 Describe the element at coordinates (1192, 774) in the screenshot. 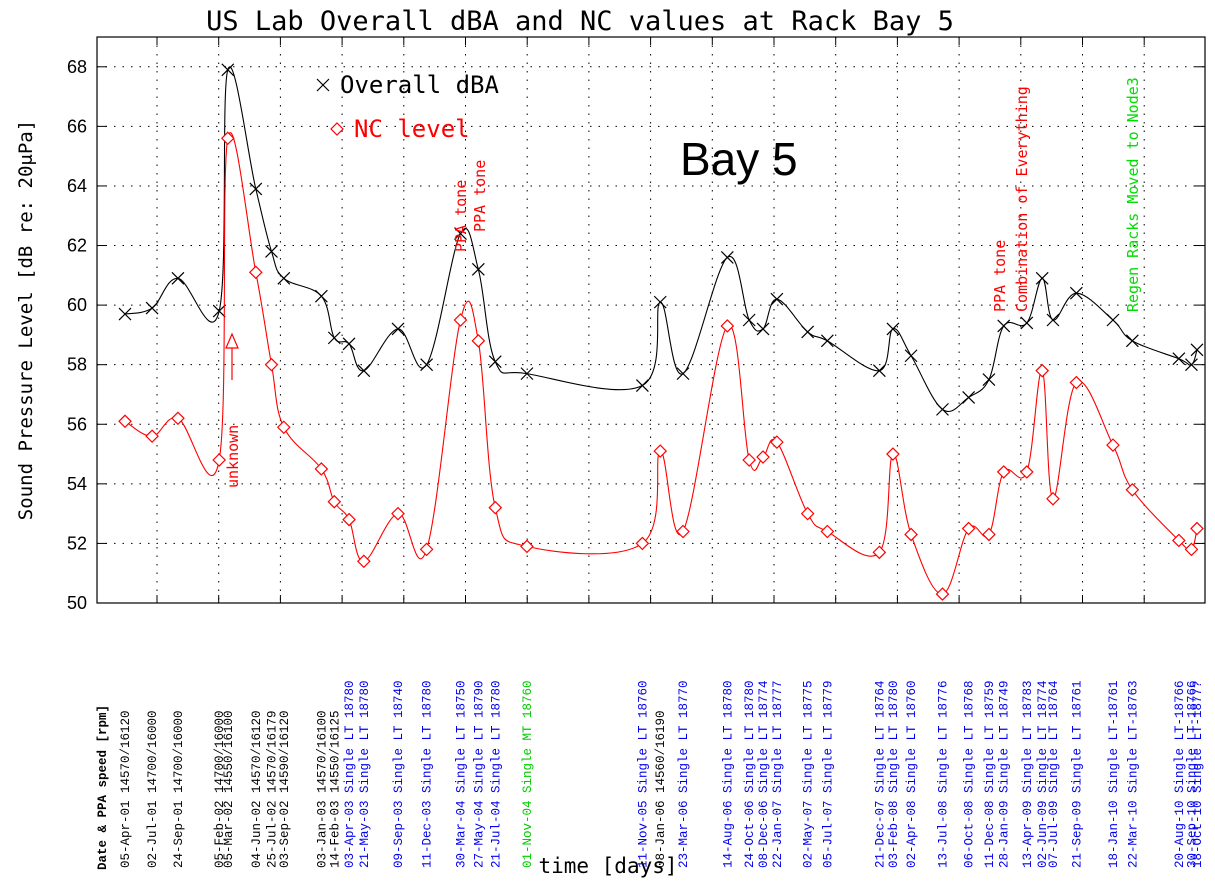

I see `x-tick-label: 30-Sep-10 Single LT-18766` at that location.